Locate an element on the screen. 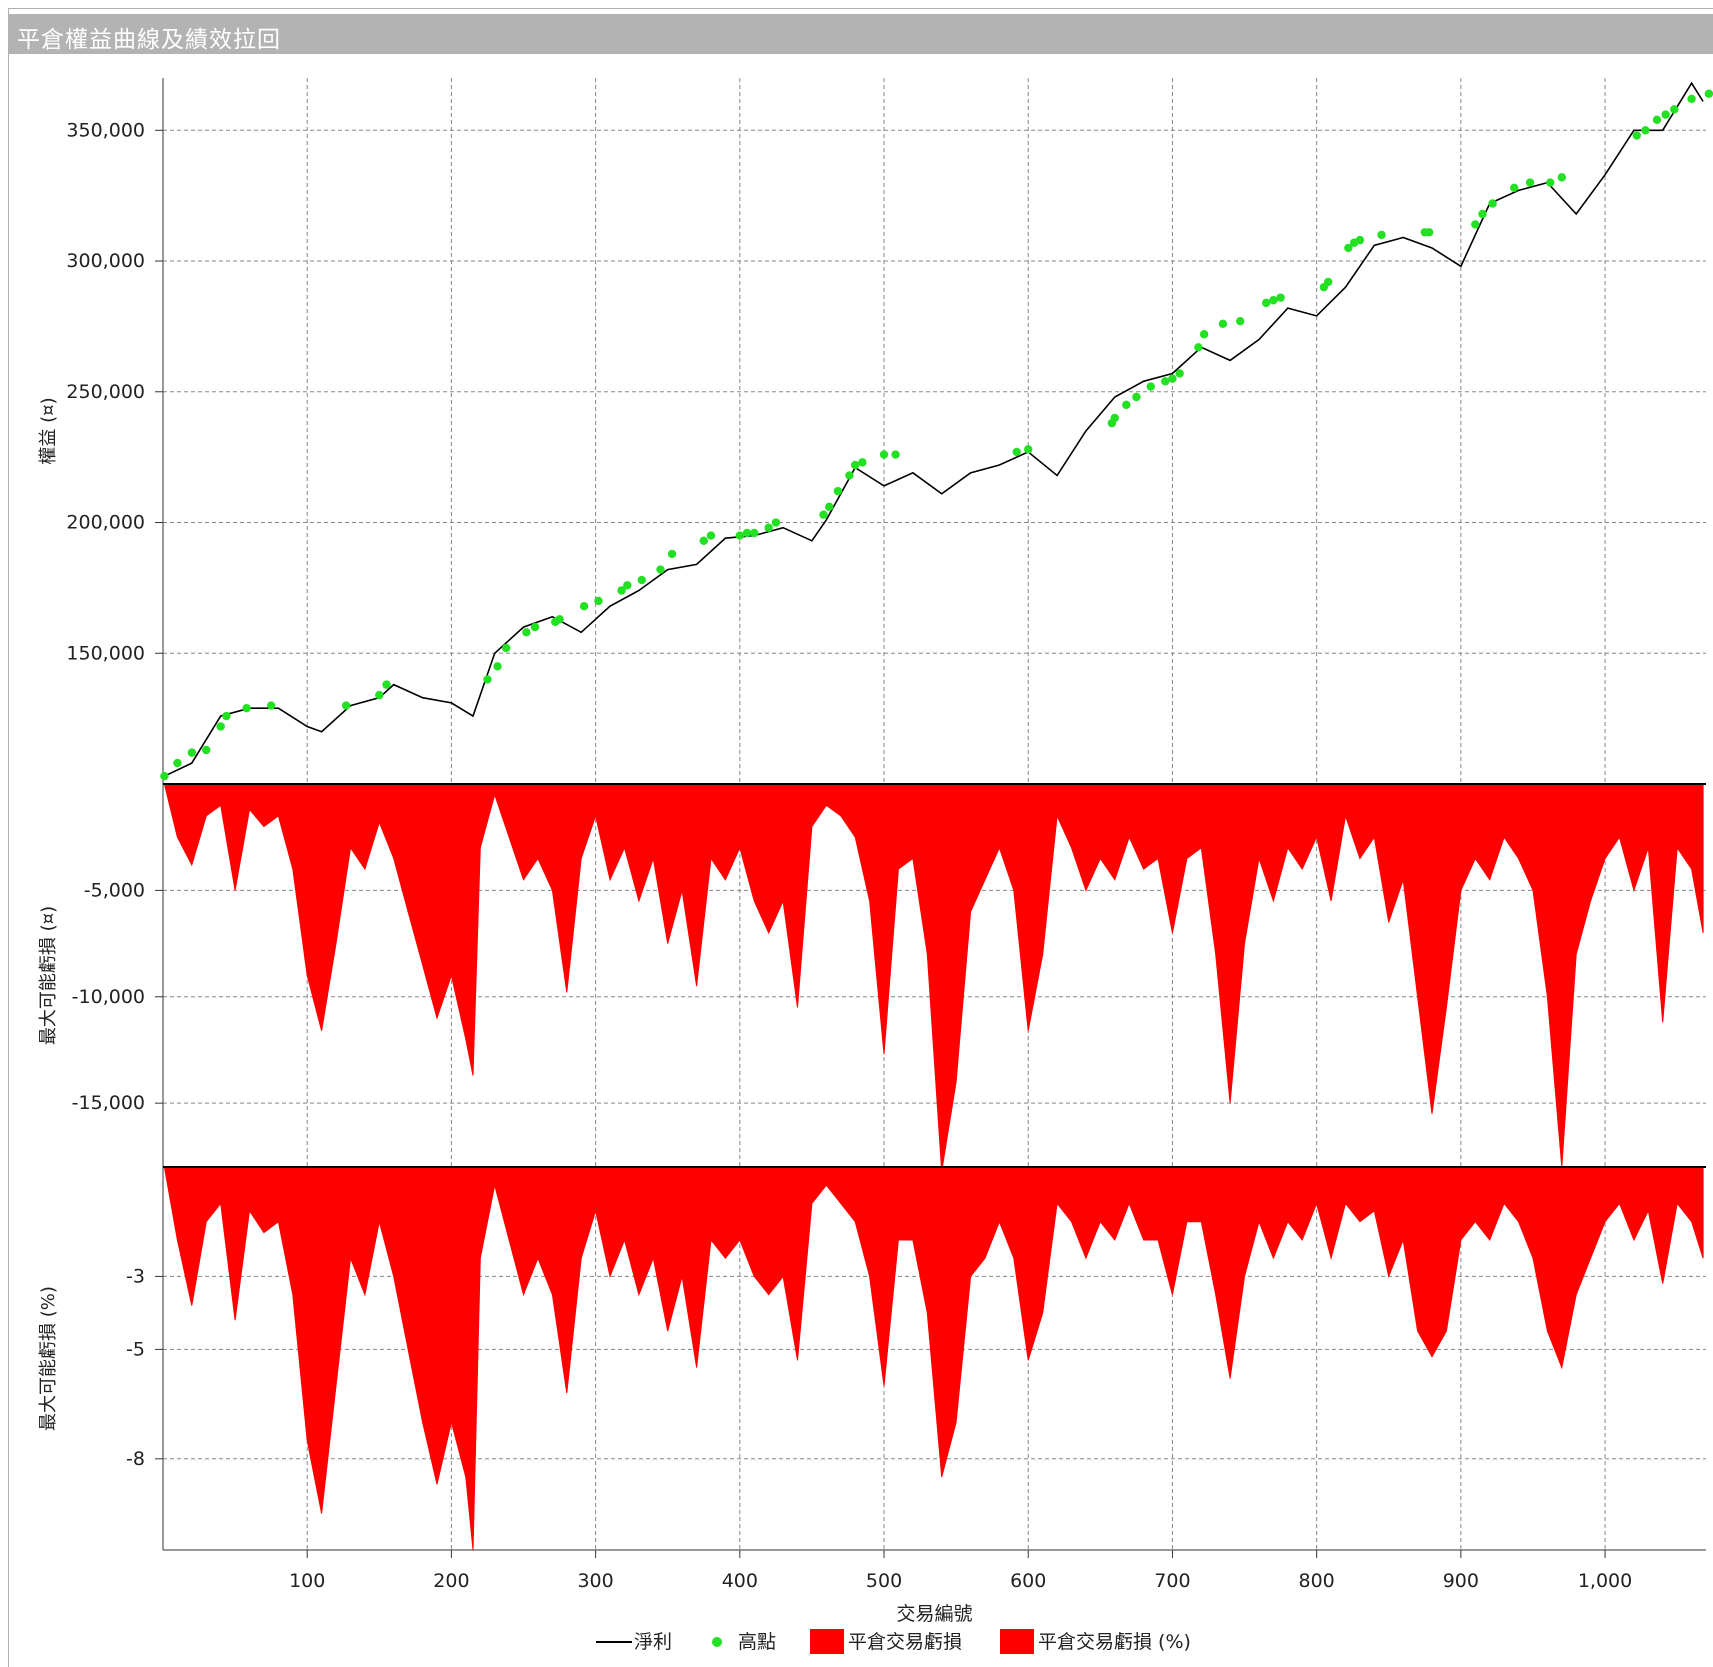 The height and width of the screenshot is (1667, 1713). legend-label: 平倉交易虧損 is located at coordinates (905, 1642).